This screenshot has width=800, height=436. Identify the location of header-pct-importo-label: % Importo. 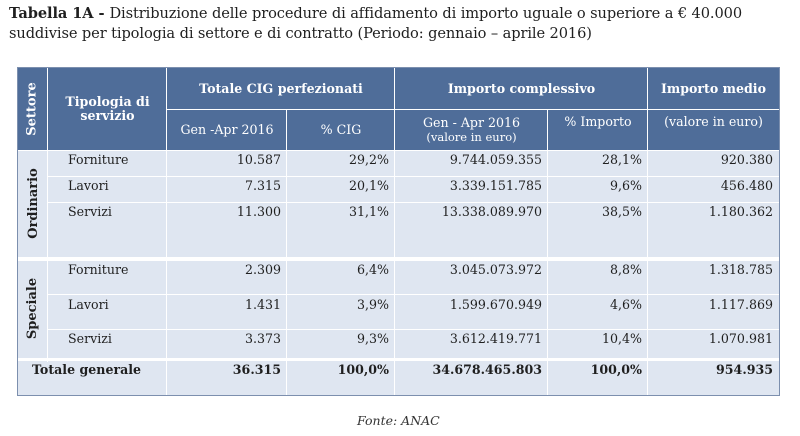
(598, 121).